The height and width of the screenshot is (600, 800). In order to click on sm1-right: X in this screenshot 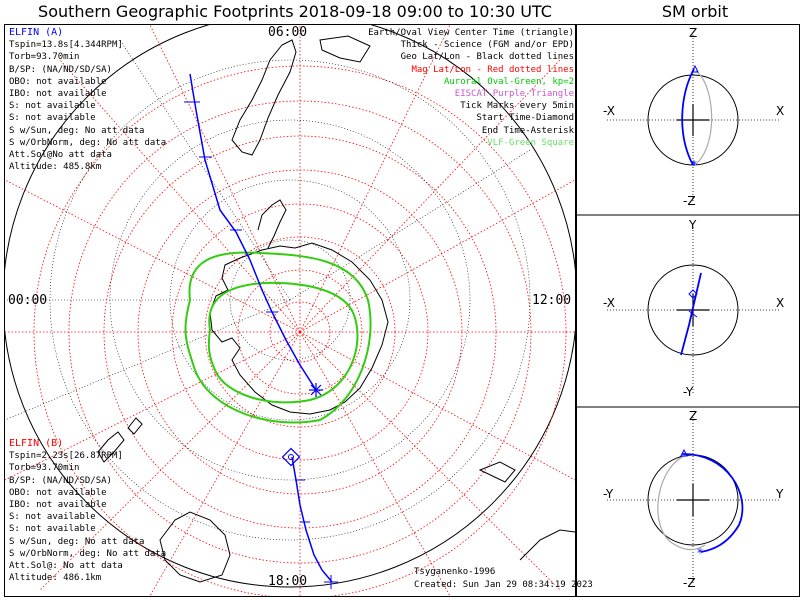, I will do `click(780, 111)`.